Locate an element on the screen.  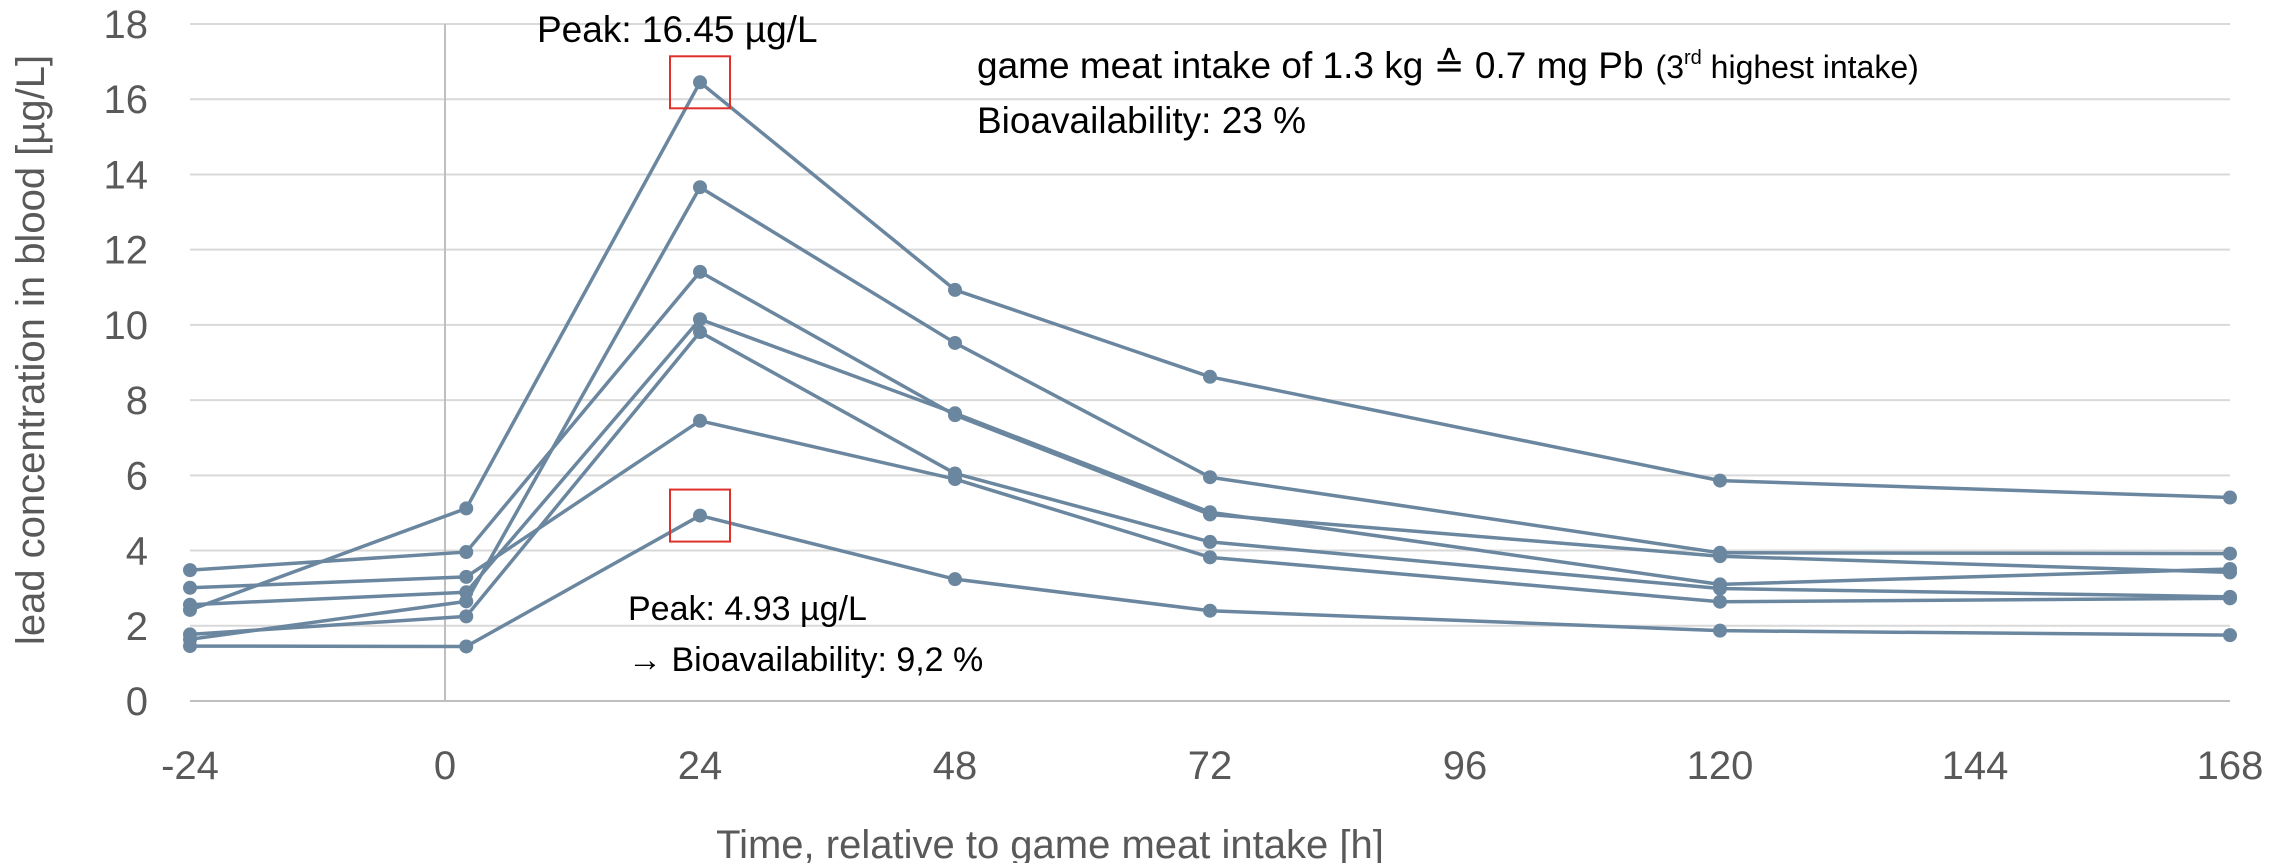
x-axis-title: Time, relative to game meat intake [h] is located at coordinates (1050, 843).